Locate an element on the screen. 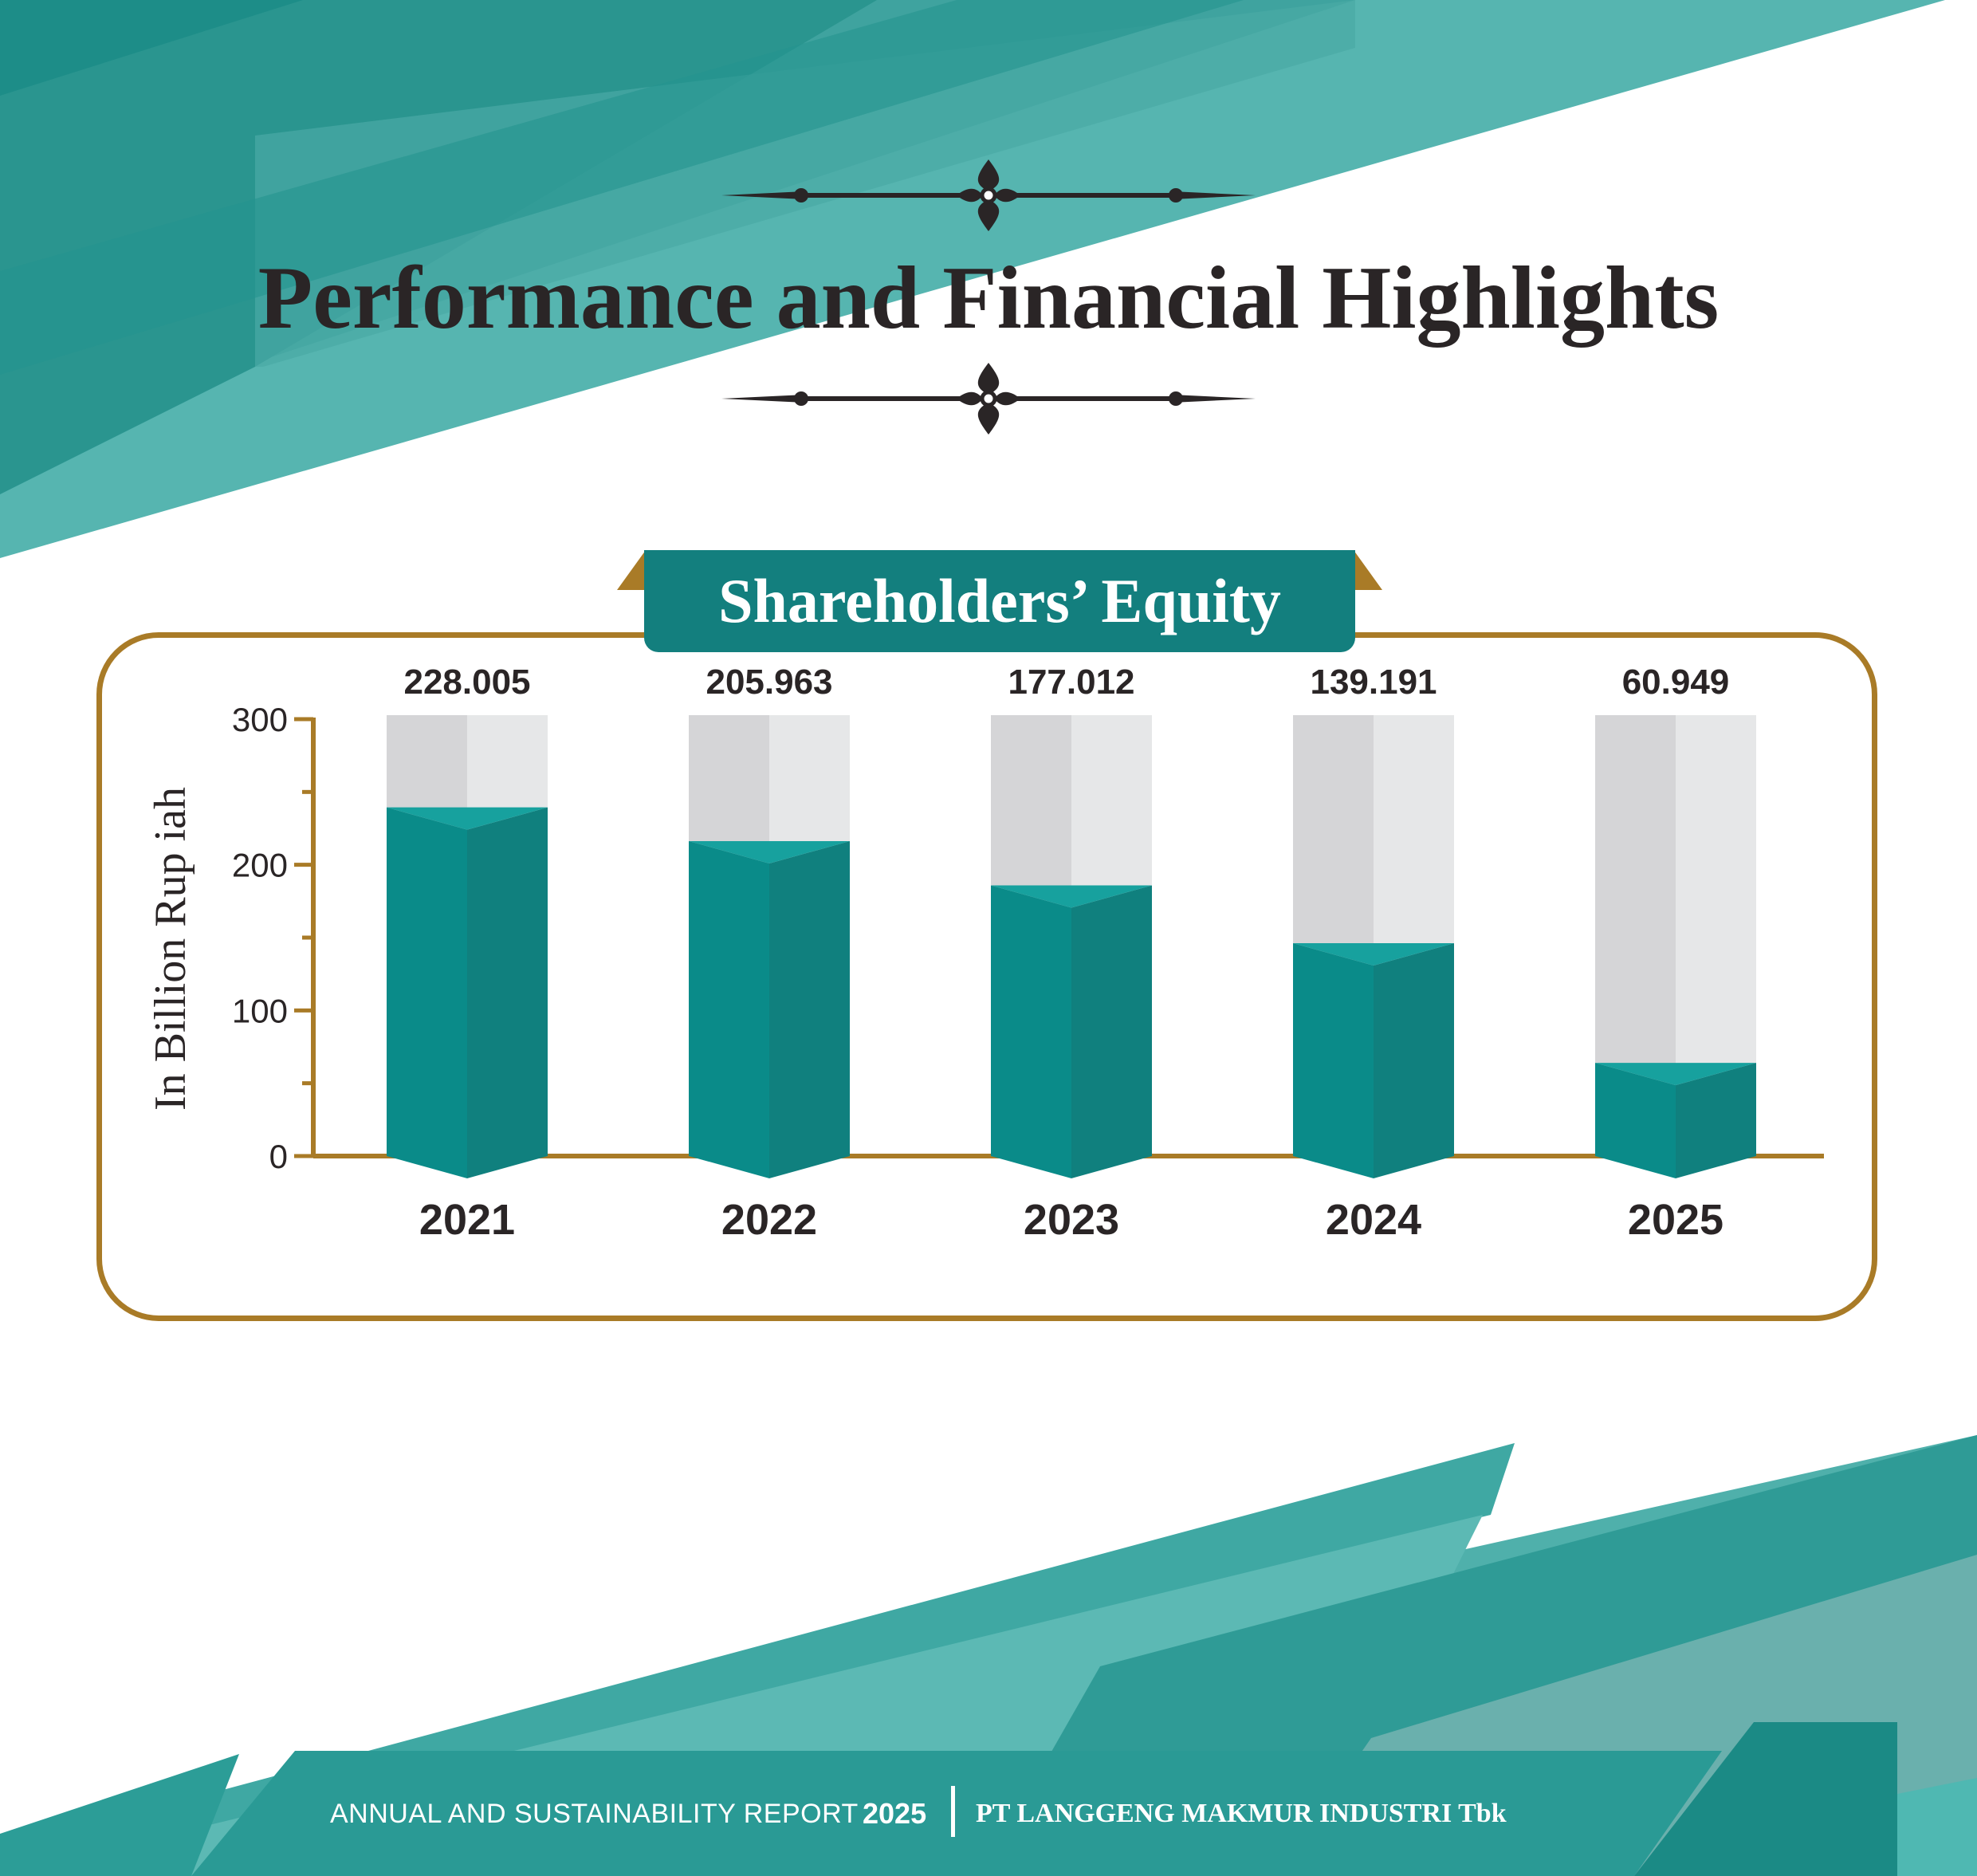  x-tick-label-2022: 2022 is located at coordinates (769, 1220).